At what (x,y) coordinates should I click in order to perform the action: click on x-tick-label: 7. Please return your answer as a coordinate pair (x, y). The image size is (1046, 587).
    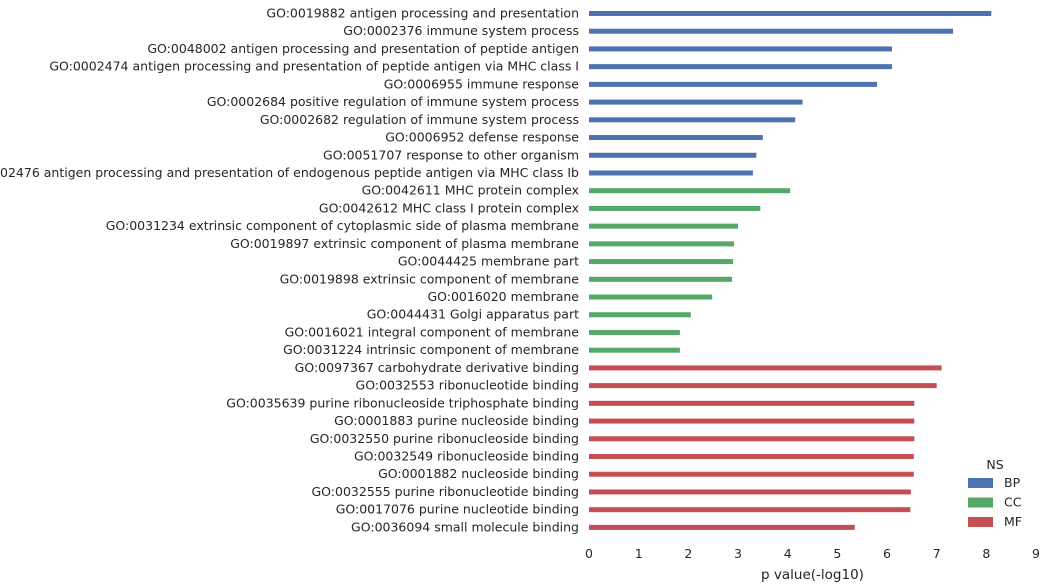
    Looking at the image, I should click on (937, 553).